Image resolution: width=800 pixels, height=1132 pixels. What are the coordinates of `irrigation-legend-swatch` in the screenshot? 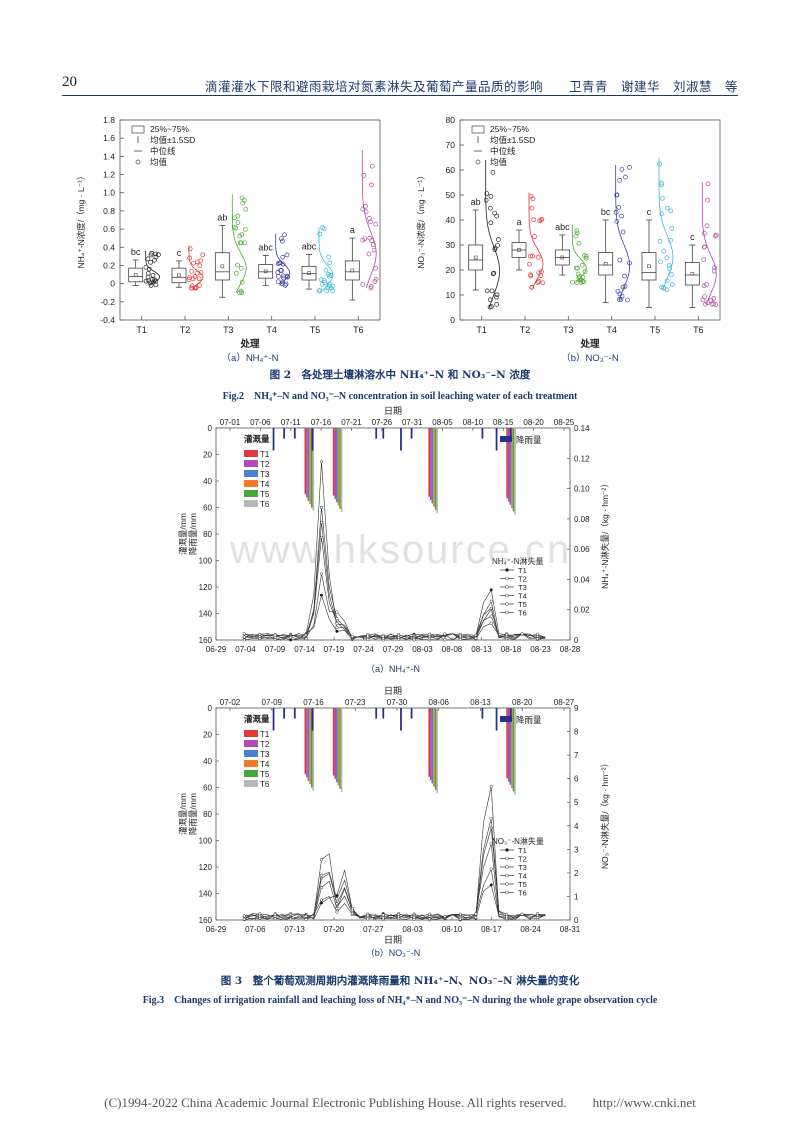 It's located at (251, 453).